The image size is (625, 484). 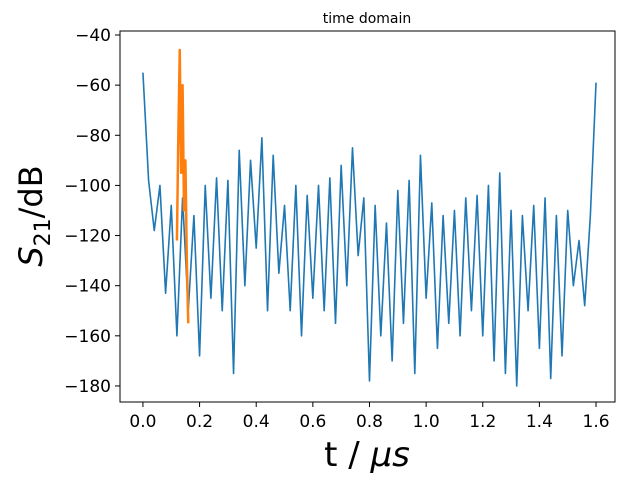 What do you see at coordinates (87, 387) in the screenshot?
I see `y-tick-label: −180` at bounding box center [87, 387].